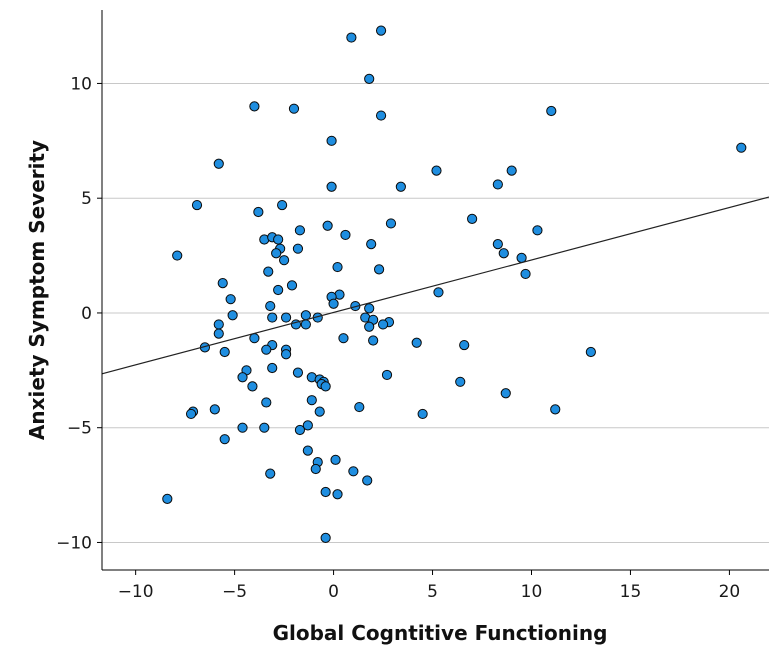 This screenshot has height=647, width=769. Describe the element at coordinates (631, 592) in the screenshot. I see `x-tick-label-5: 15` at that location.